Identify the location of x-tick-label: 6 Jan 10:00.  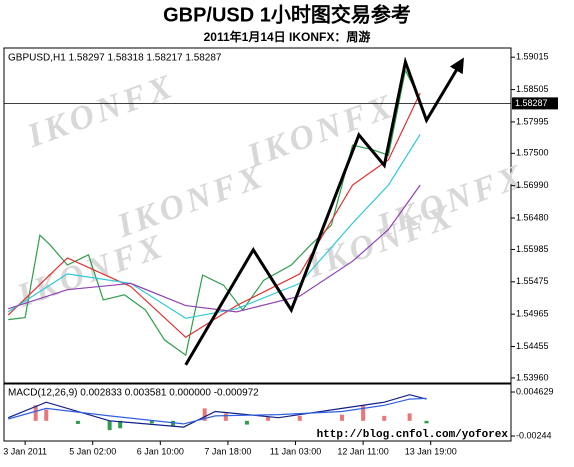
(160, 451).